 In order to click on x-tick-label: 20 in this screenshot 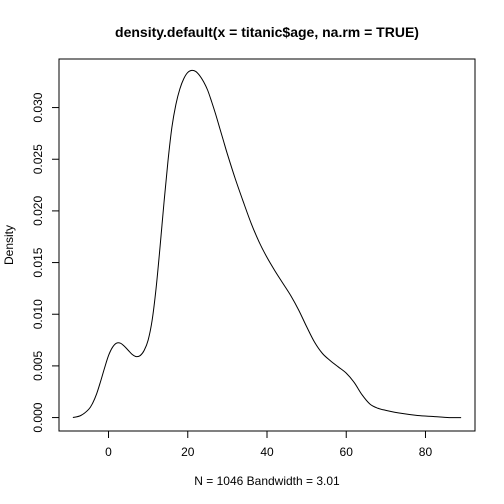, I will do `click(188, 452)`.